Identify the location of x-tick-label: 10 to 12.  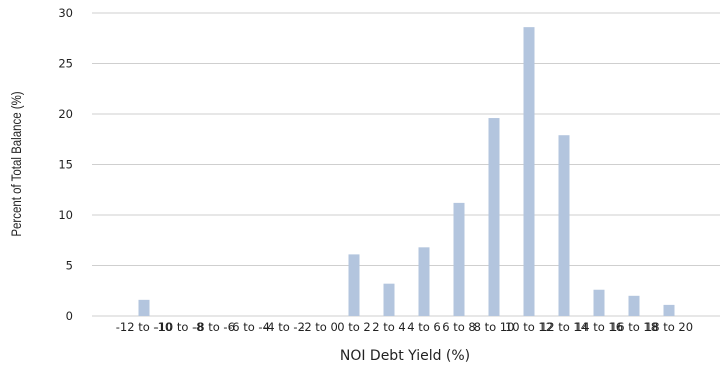
(529, 327).